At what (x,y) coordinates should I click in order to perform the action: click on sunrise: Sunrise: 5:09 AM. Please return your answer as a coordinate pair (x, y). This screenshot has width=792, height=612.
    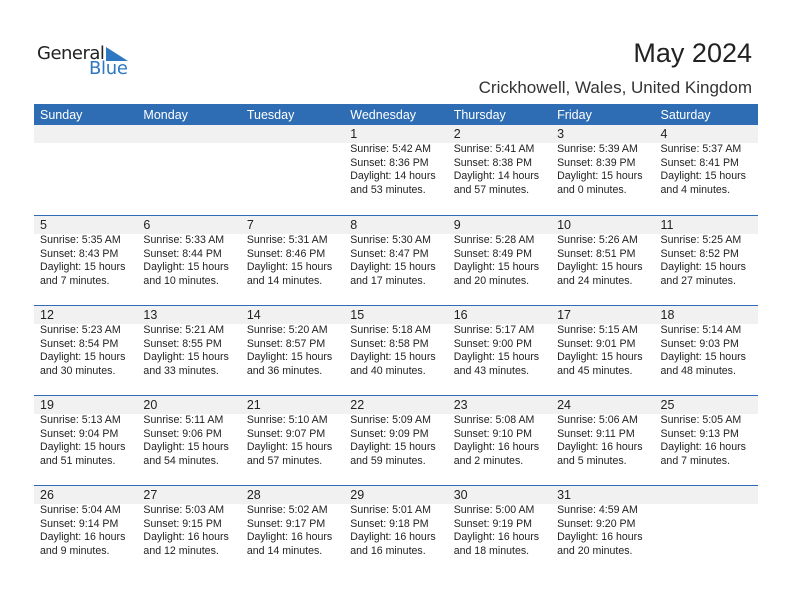
    Looking at the image, I should click on (390, 420).